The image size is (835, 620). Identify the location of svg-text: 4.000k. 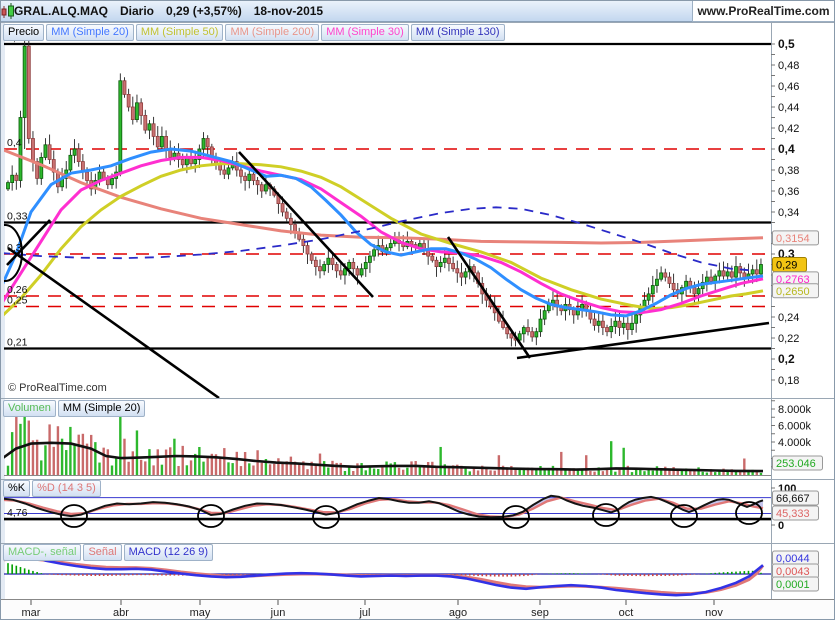
(795, 443).